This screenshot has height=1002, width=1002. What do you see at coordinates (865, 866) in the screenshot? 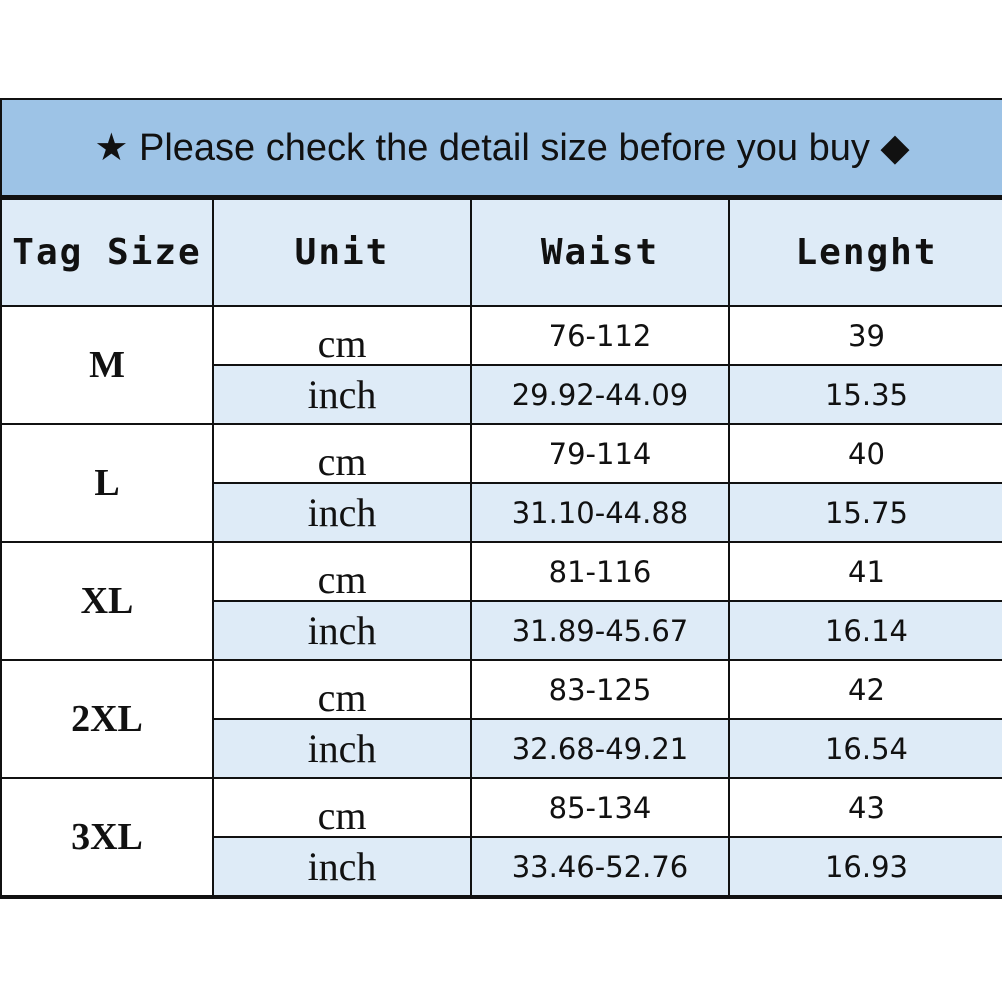
I see `length-cell: 16.93` at bounding box center [865, 866].